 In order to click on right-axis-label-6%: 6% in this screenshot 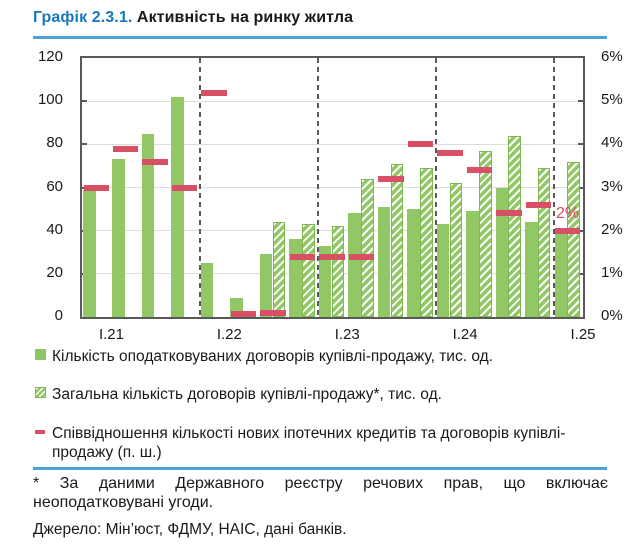, I will do `click(612, 56)`.